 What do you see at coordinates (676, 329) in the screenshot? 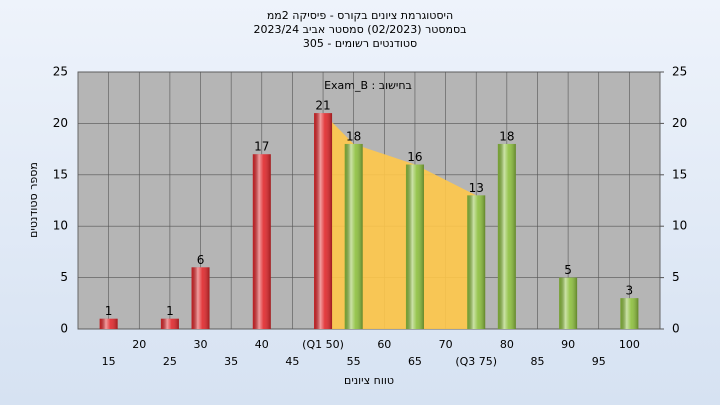
I see `y2-tick-label: 0` at bounding box center [676, 329].